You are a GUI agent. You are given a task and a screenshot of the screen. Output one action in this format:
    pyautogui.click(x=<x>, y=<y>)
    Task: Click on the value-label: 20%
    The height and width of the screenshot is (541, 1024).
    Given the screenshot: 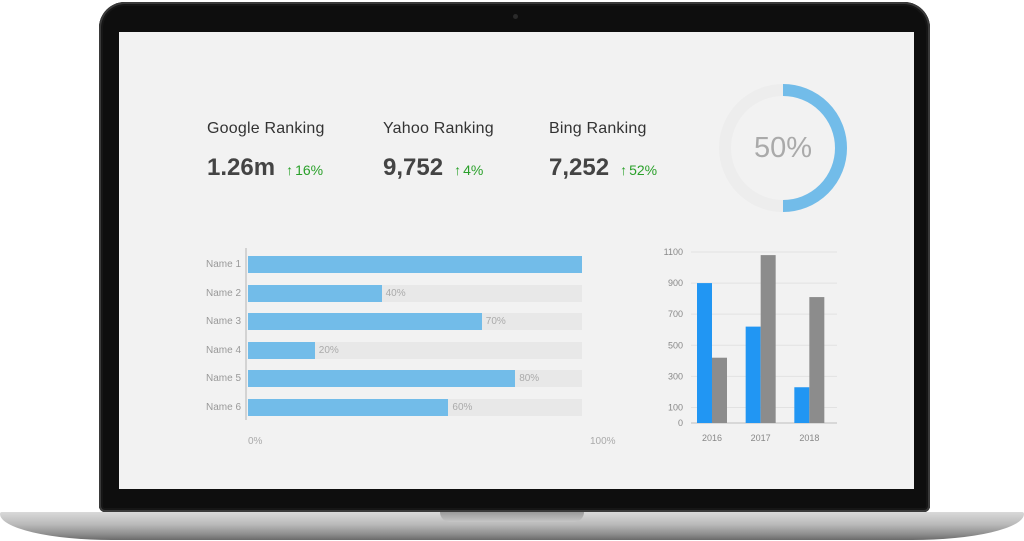 What is the action you would take?
    pyautogui.click(x=328, y=350)
    